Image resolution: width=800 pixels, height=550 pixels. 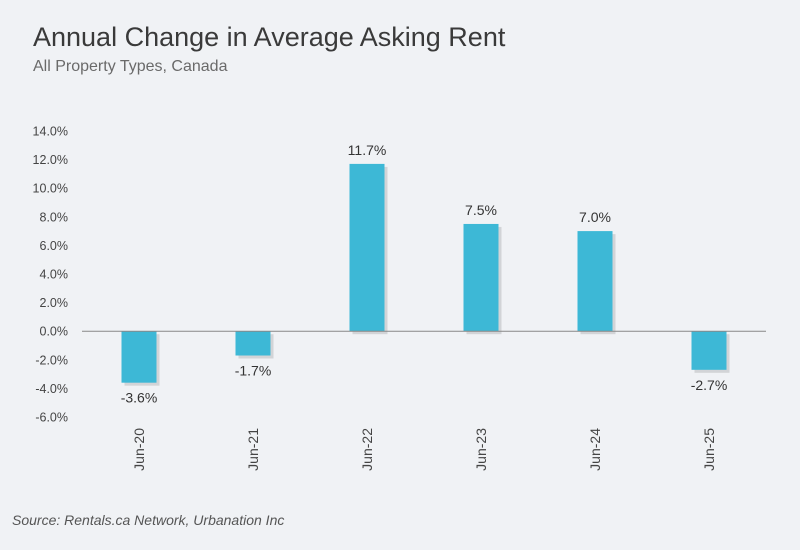 I want to click on y-tick-label: -2.0%, so click(x=51, y=360).